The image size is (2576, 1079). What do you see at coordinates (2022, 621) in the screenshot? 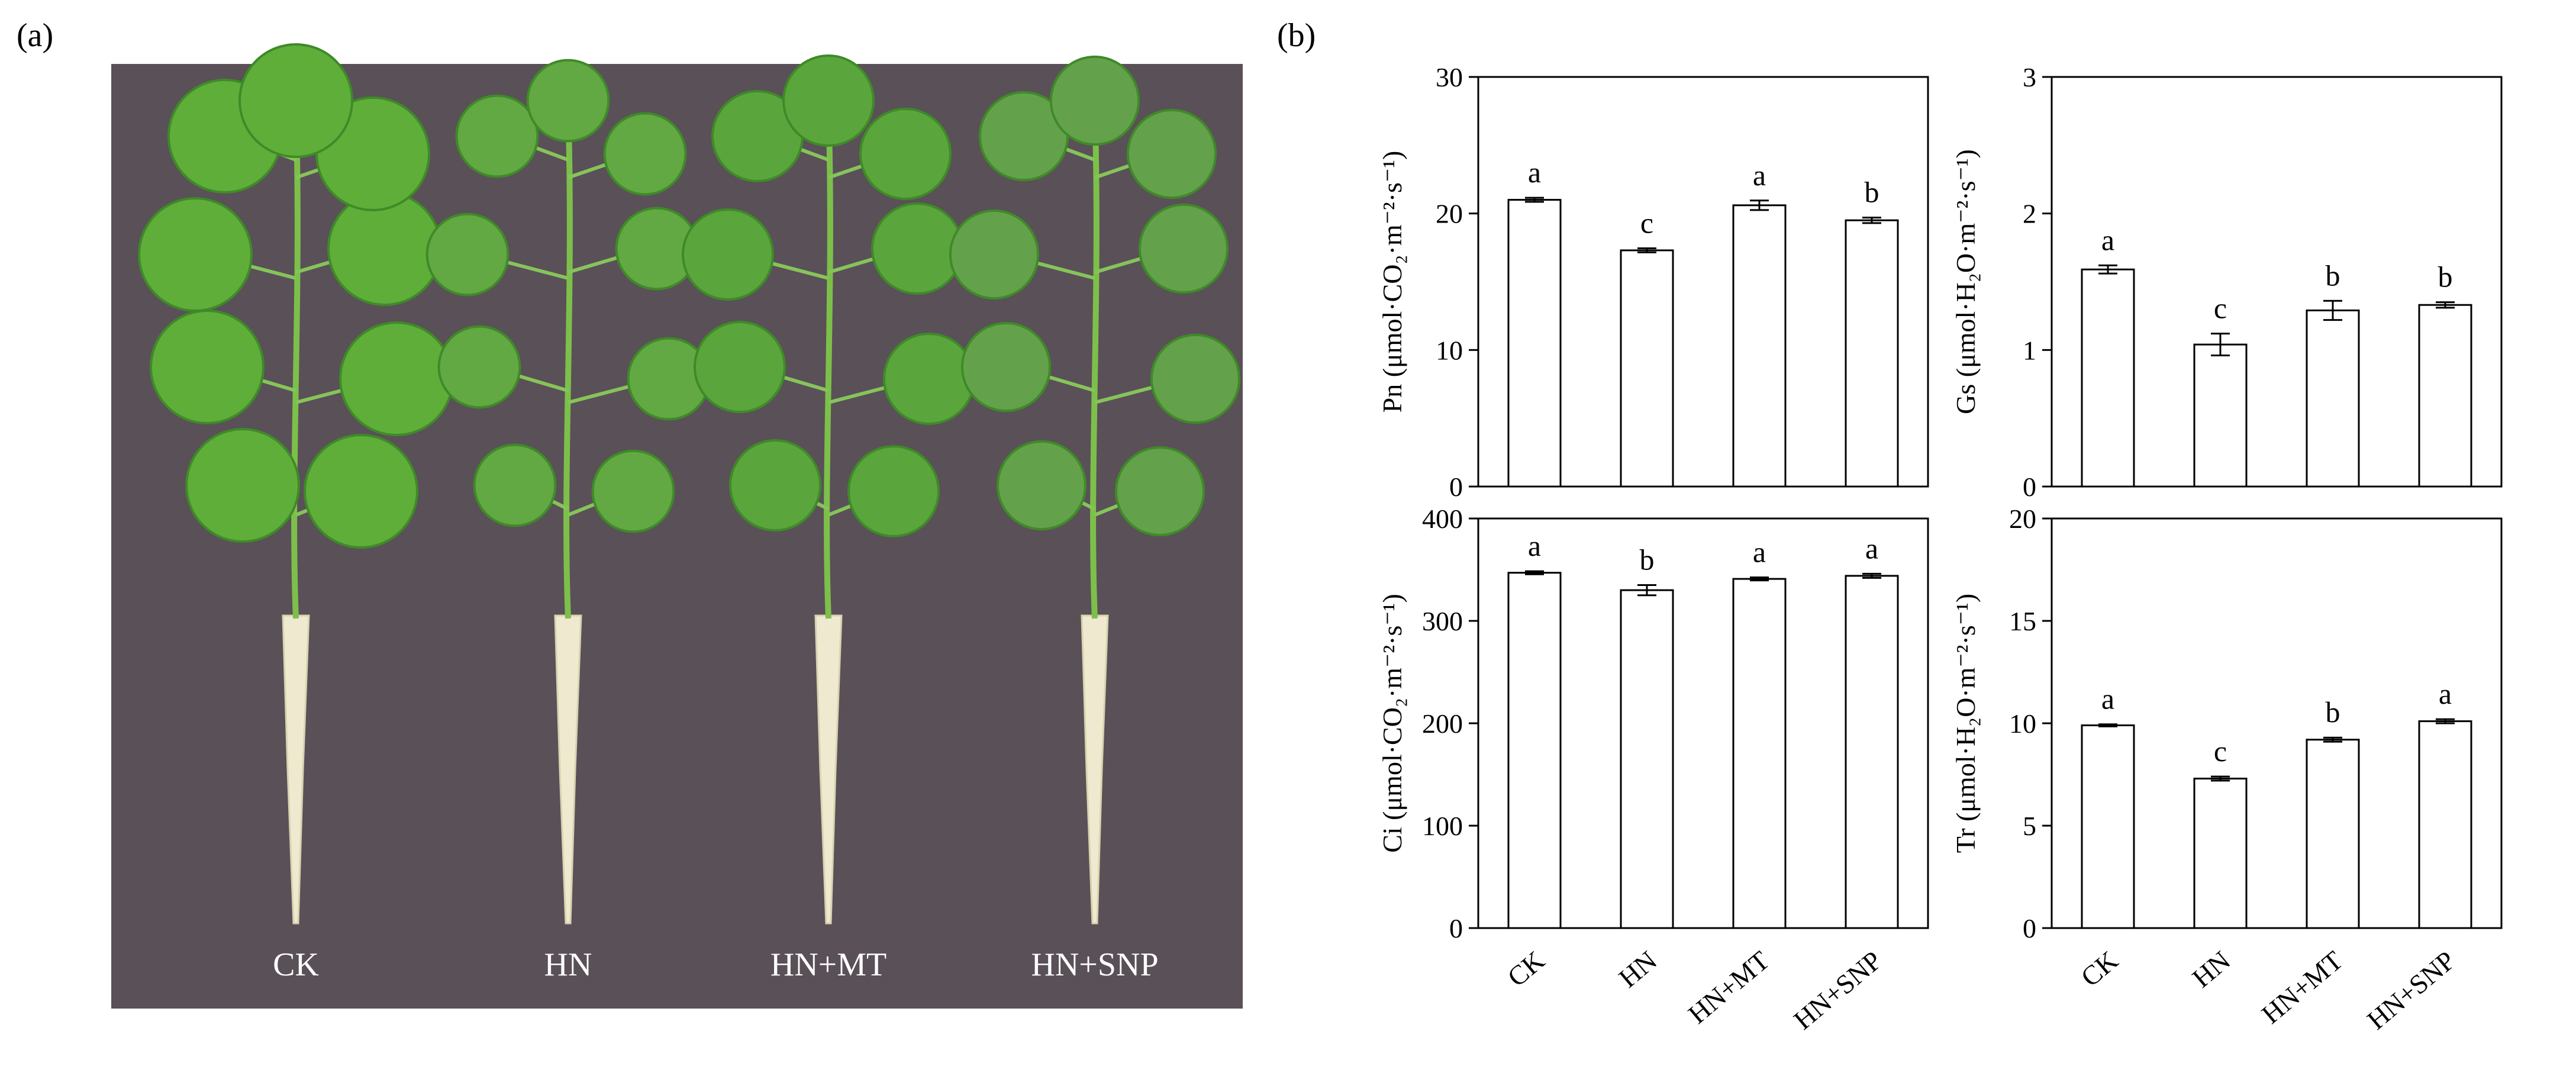
I see `y-tick-label: 15` at bounding box center [2022, 621].